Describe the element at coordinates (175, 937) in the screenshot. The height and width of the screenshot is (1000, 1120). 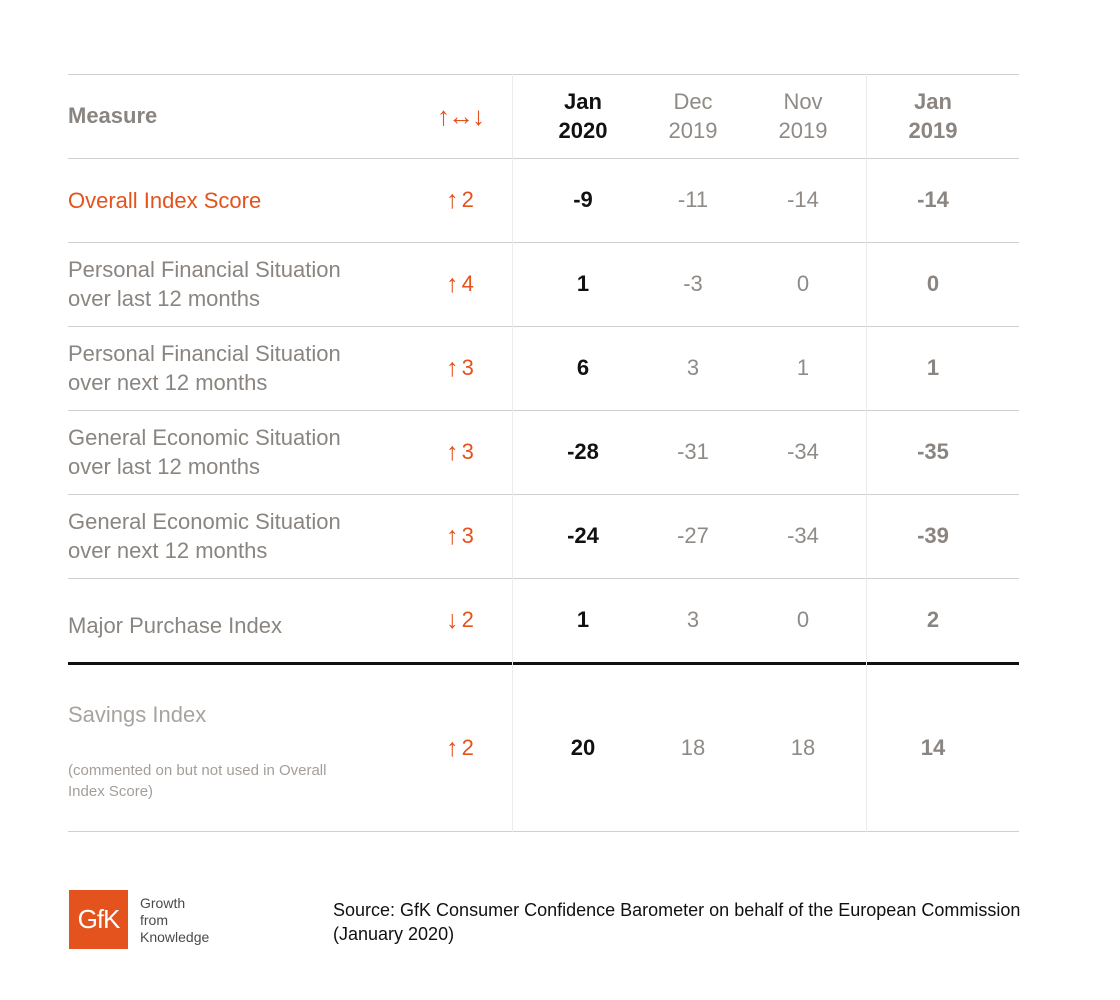
I see `tagline-line: Knowledge` at that location.